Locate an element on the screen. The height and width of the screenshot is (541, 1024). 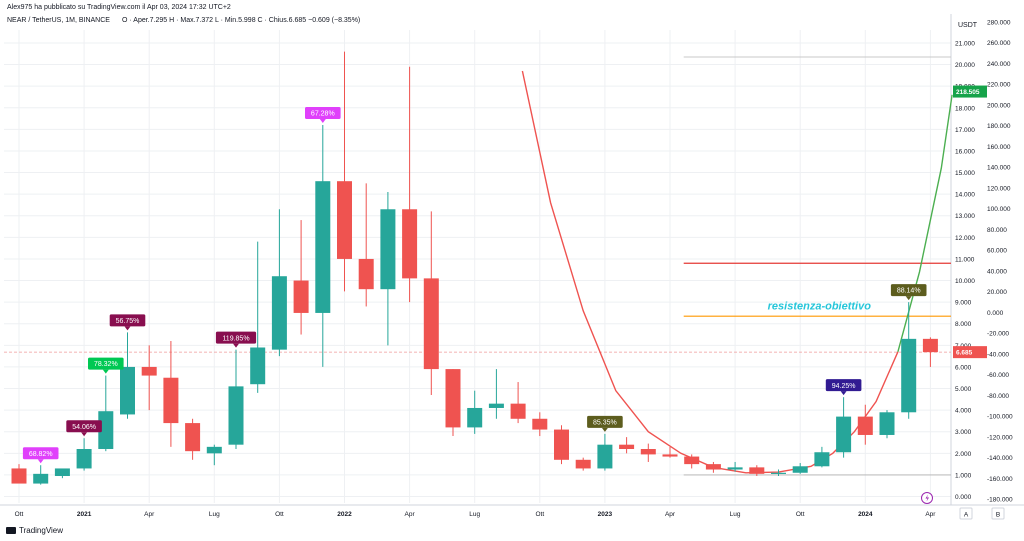
secondary-scale-tick: -40.000 is located at coordinates (998, 354).